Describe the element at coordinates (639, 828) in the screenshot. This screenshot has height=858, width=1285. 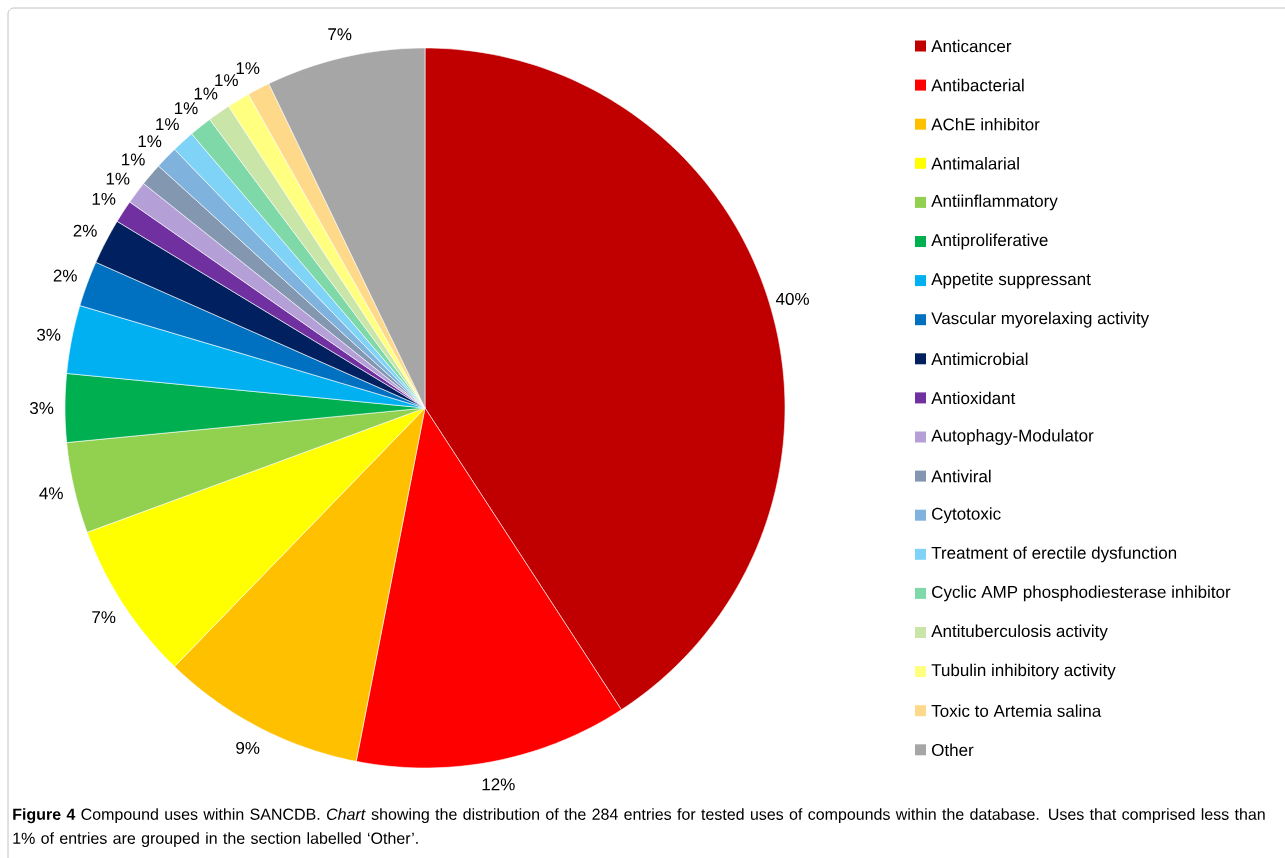
I see `text: Figure 4 Compound uses within SANCDB. Chart showing the distribution of the 284 entries for tested uses of compounds within the database. Uses that comprised less than 1% of entries are grouped in the section labelled ‘Other’.` at that location.